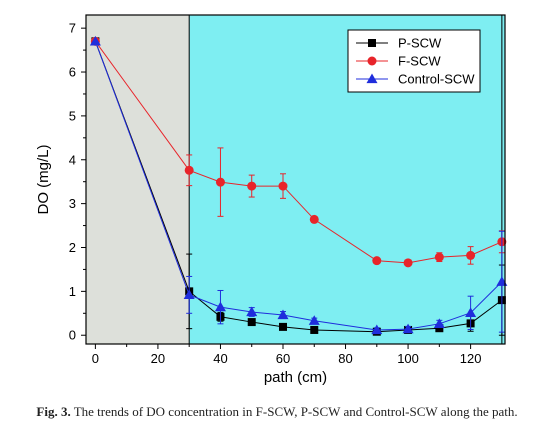  What do you see at coordinates (408, 358) in the screenshot?
I see `x-tick-label: 100` at bounding box center [408, 358].